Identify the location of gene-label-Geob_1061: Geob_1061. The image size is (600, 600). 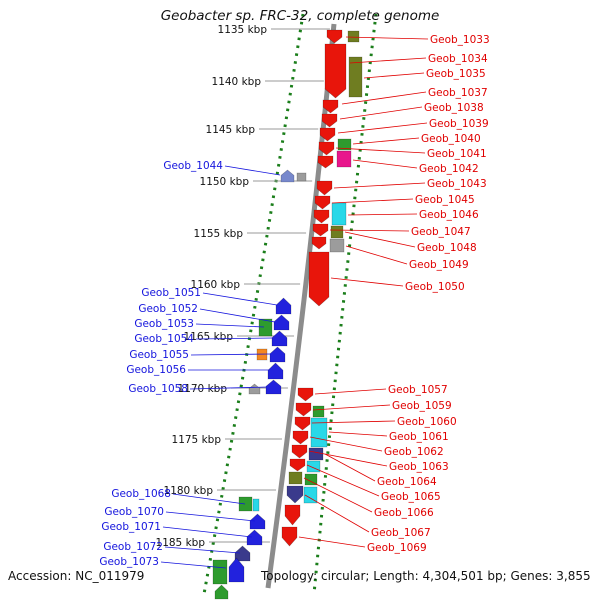
(419, 437).